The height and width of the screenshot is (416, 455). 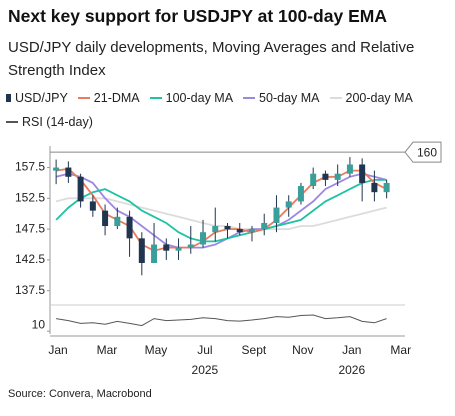 I want to click on y-tick-label: 147.5, so click(x=30, y=228).